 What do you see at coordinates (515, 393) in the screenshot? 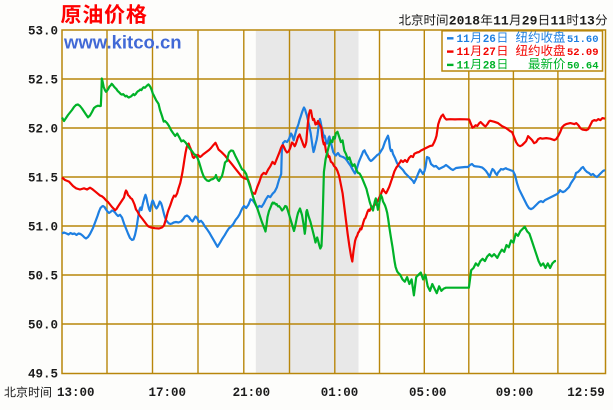
I see `svg-text: 09:00` at bounding box center [515, 393].